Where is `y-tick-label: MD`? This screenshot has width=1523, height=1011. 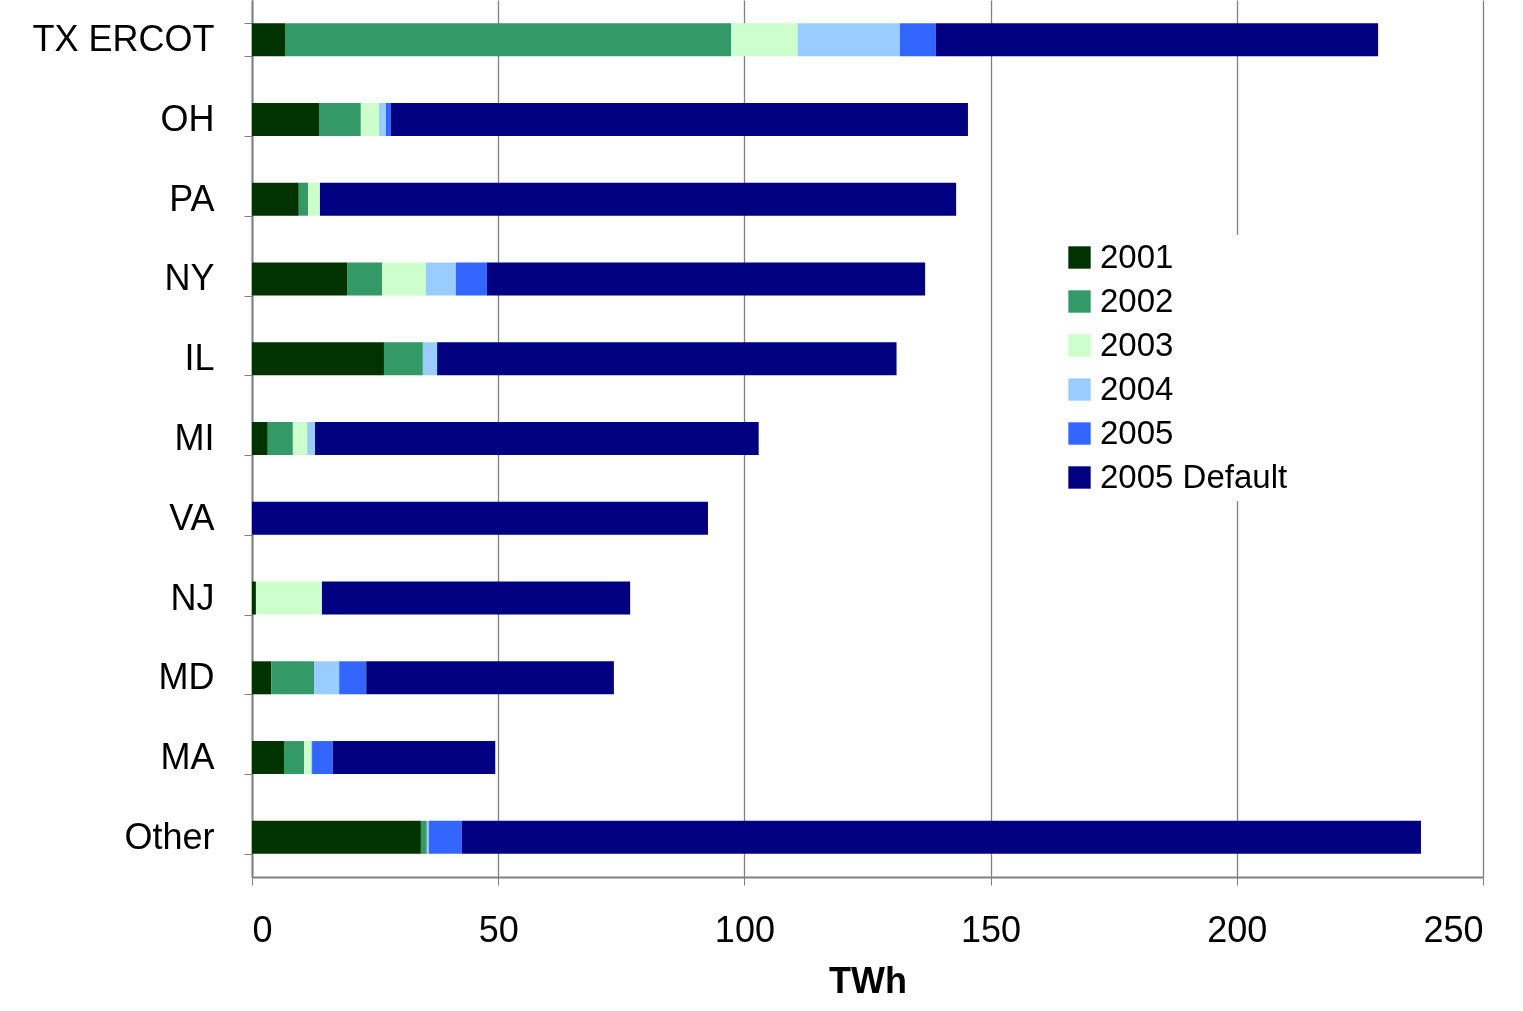 y-tick-label: MD is located at coordinates (186, 677).